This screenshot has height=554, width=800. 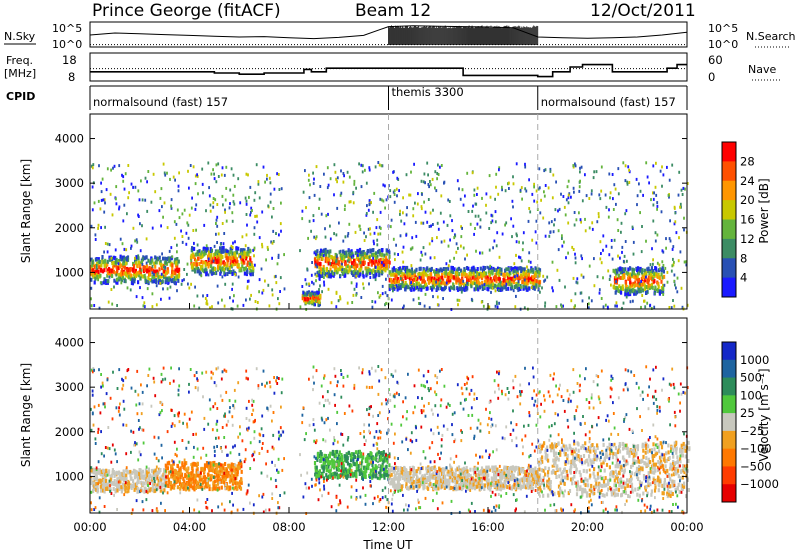 What do you see at coordinates (643, 11) in the screenshot?
I see `date-title: 12/Oct/2011` at bounding box center [643, 11].